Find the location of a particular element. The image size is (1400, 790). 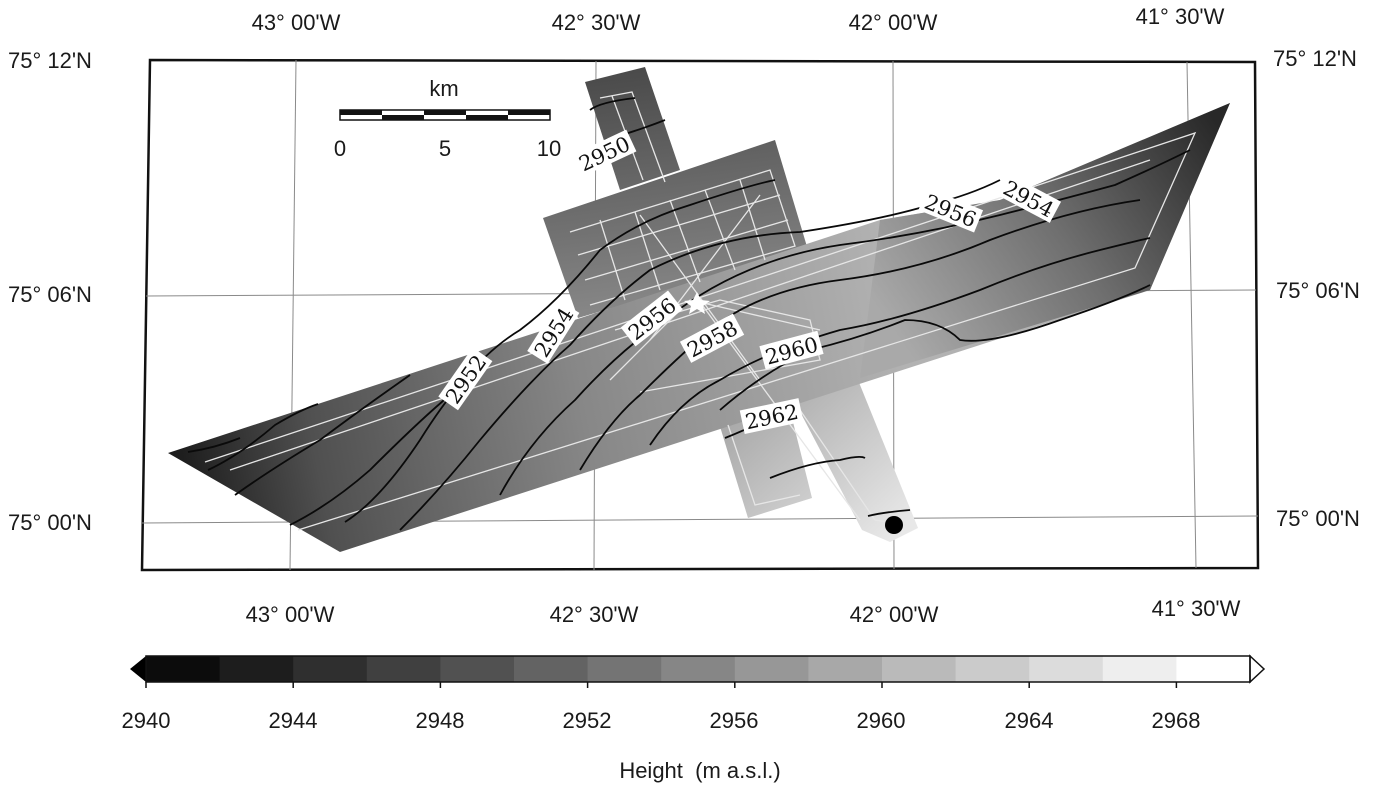

colorbar-tick: 2968 is located at coordinates (1176, 720).